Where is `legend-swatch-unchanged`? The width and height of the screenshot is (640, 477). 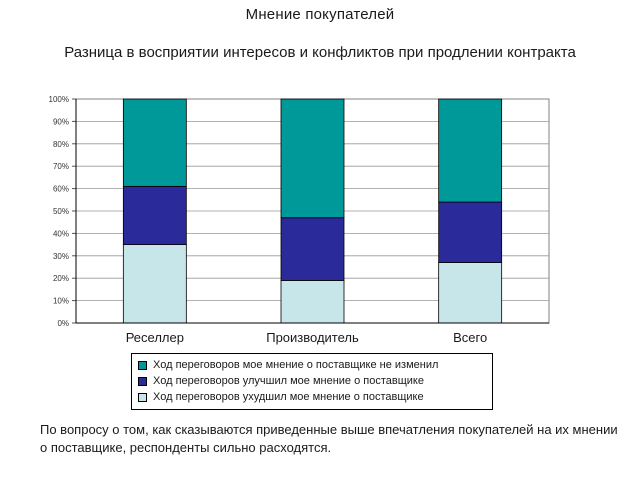 legend-swatch-unchanged is located at coordinates (142, 365).